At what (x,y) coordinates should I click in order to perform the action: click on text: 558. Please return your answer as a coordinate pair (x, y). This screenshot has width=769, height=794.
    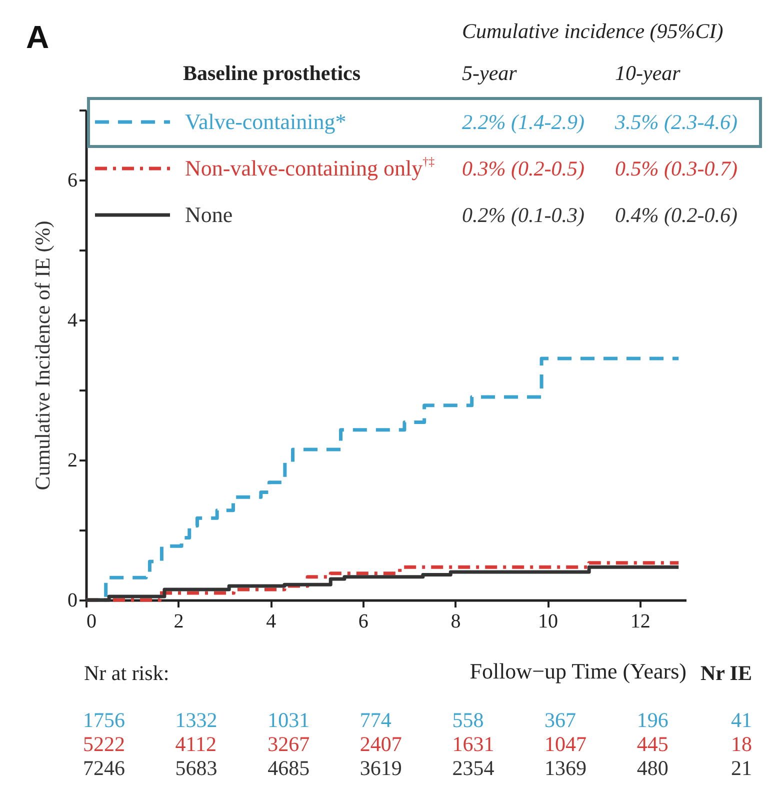
    Looking at the image, I should click on (468, 720).